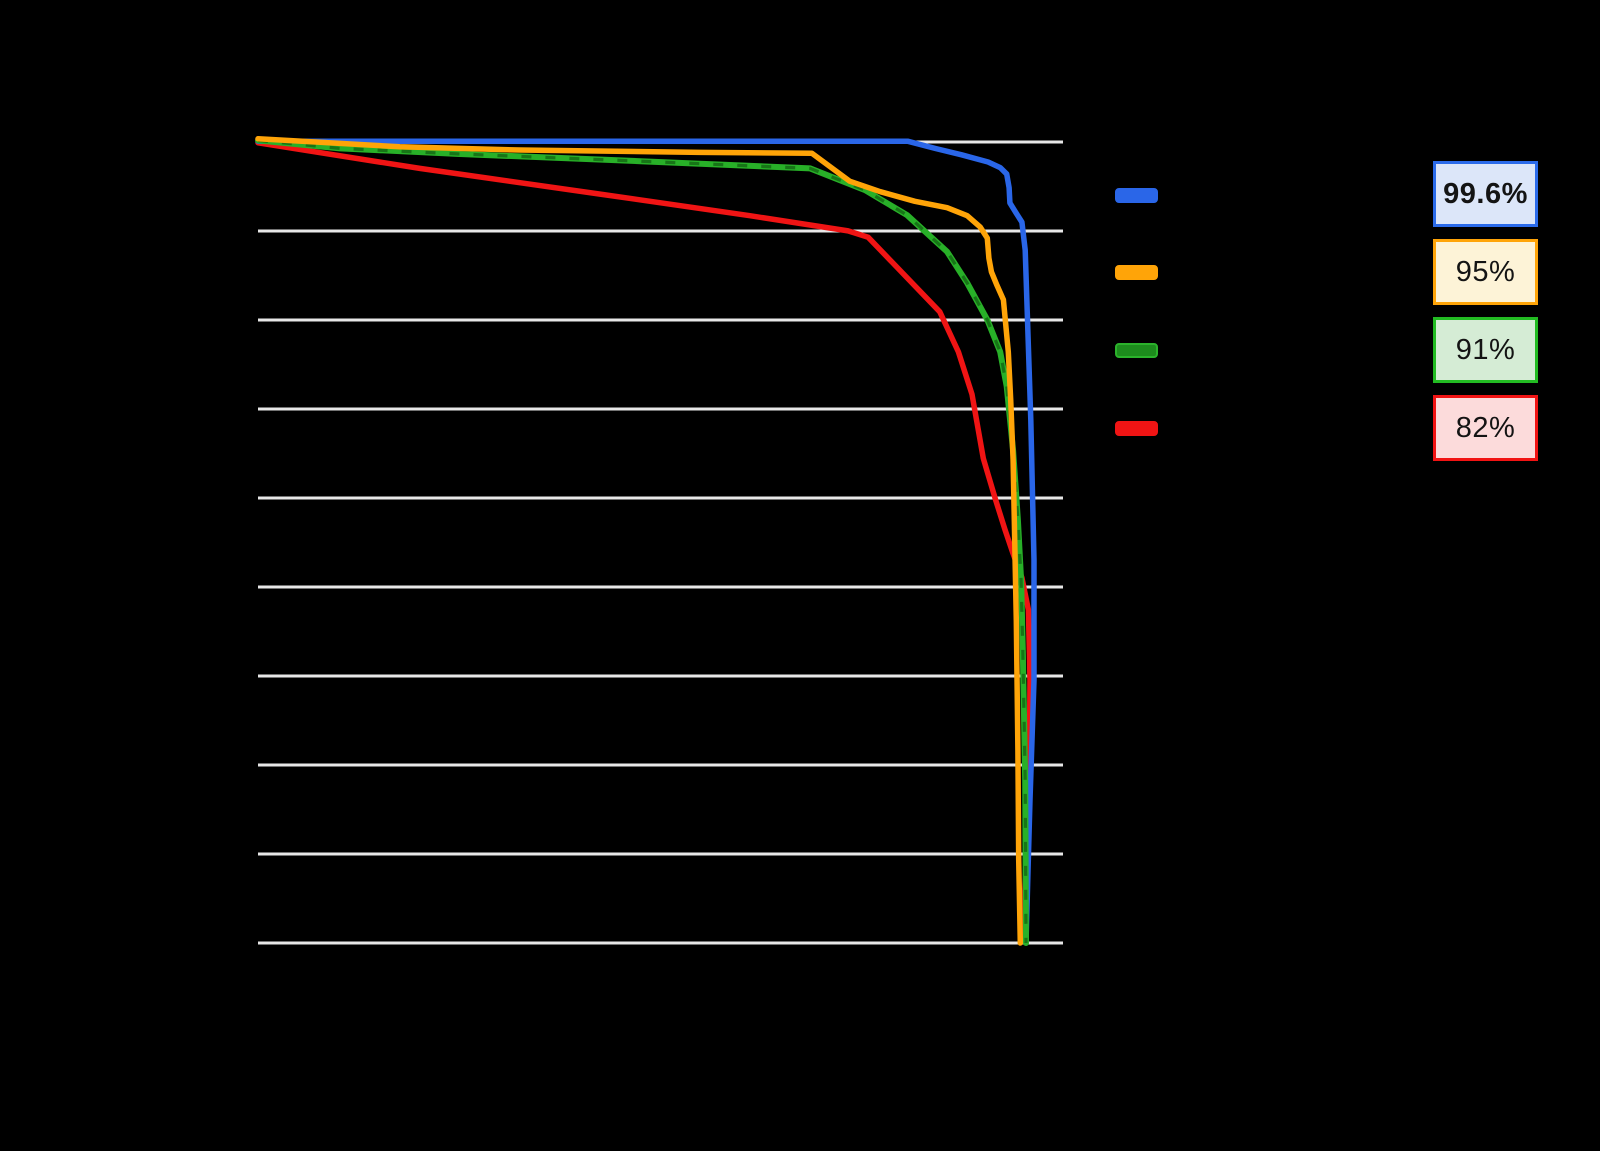 This screenshot has height=1151, width=1600. I want to click on accuracy-badge-blue: 99.6%, so click(1485, 194).